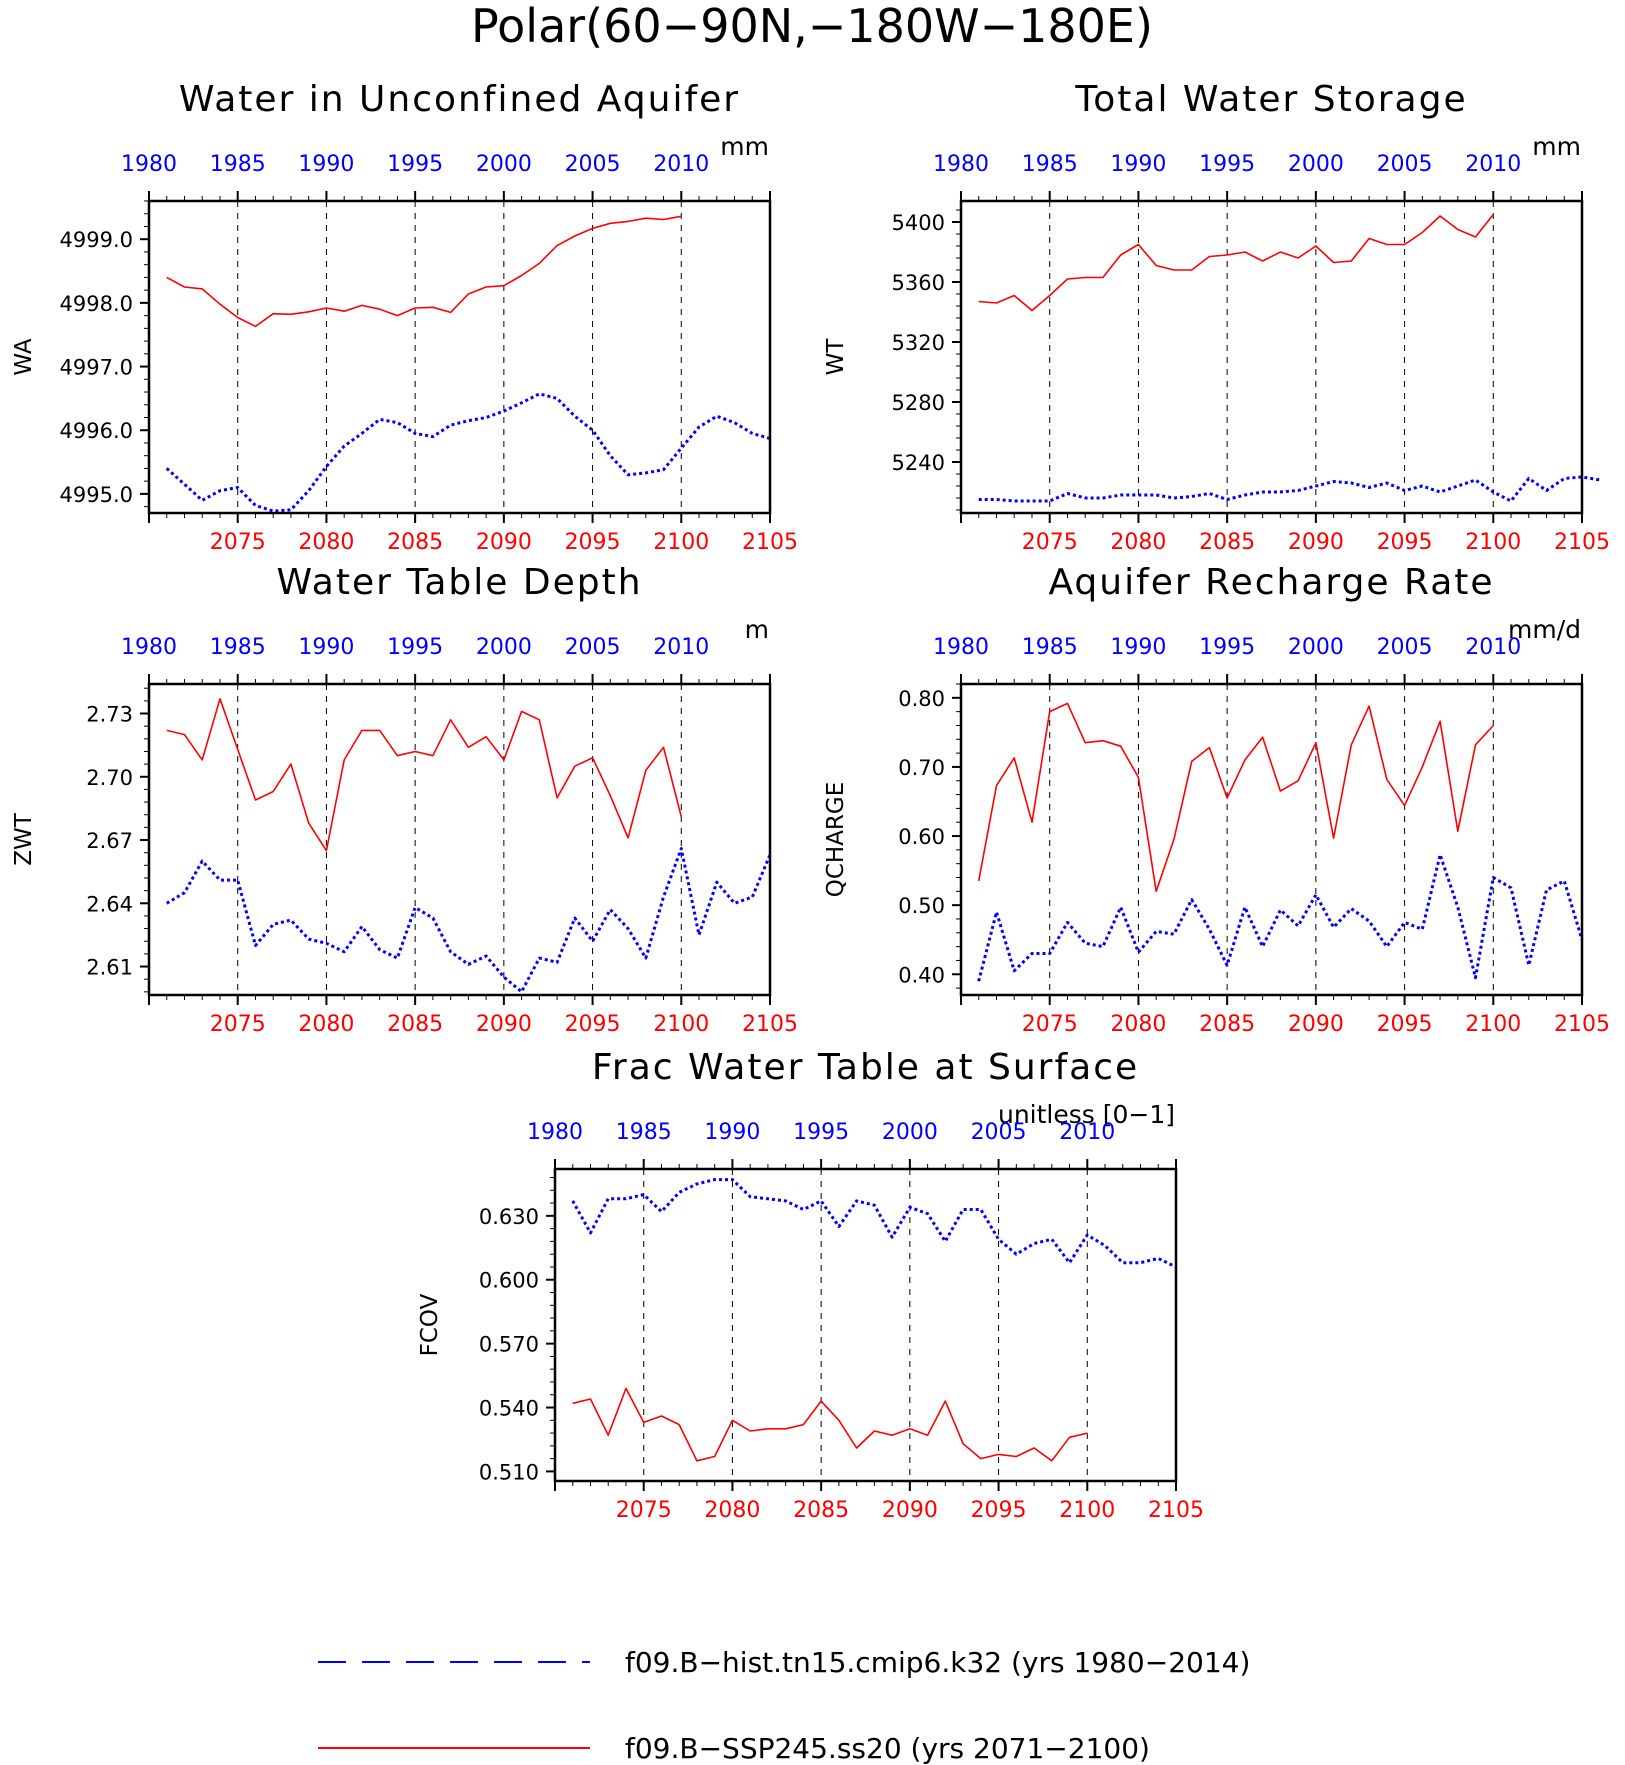  What do you see at coordinates (96, 368) in the screenshot?
I see `y-tick-label: 4997.0` at bounding box center [96, 368].